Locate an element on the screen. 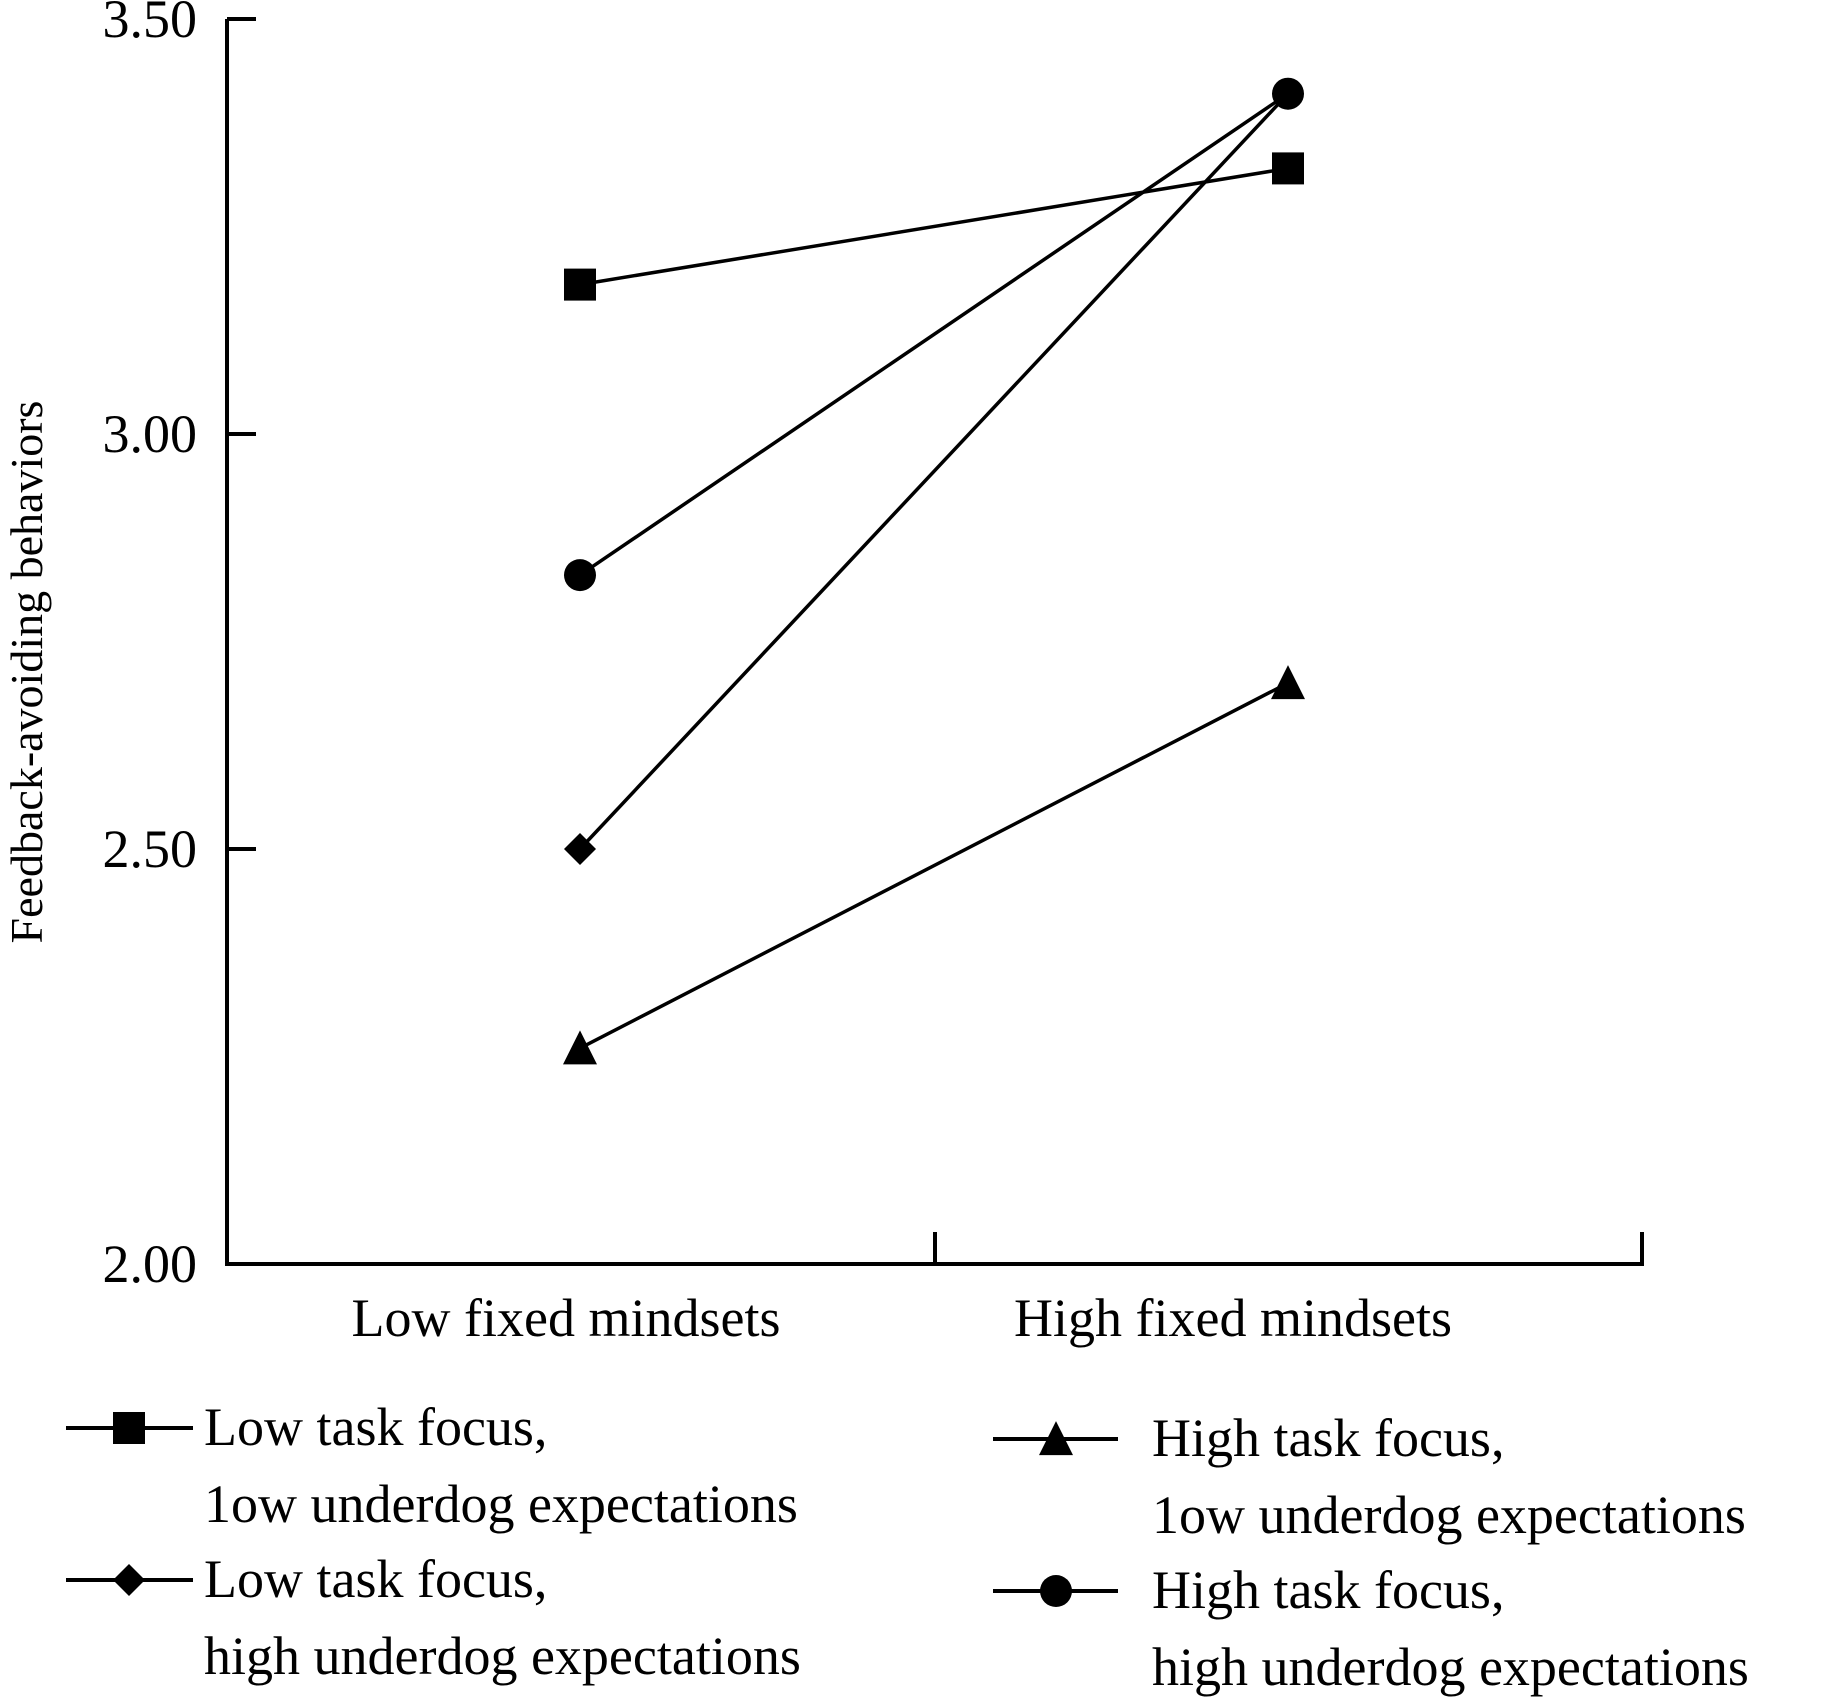  series-triangle is located at coordinates (934, 865).